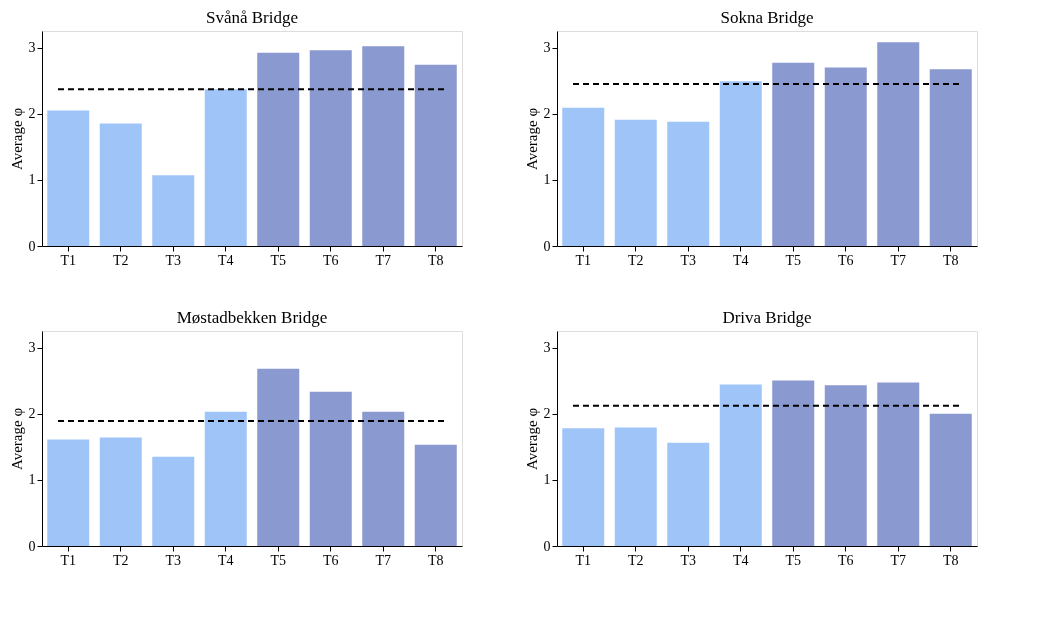 The width and height of the screenshot is (1042, 630). What do you see at coordinates (767, 317) in the screenshot?
I see `chart-title: Driva Bridge` at bounding box center [767, 317].